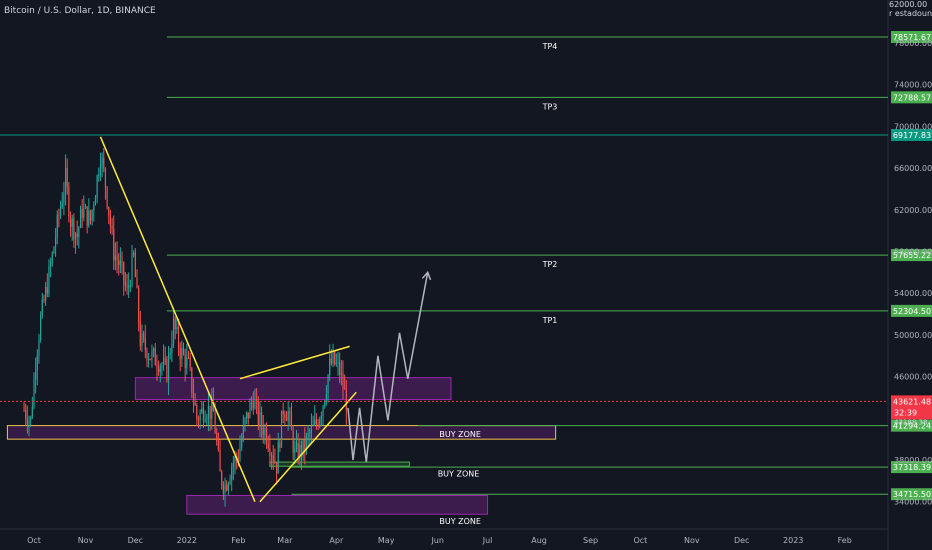 The height and width of the screenshot is (550, 932). I want to click on buy-zone-label: BUY ZONE, so click(460, 434).